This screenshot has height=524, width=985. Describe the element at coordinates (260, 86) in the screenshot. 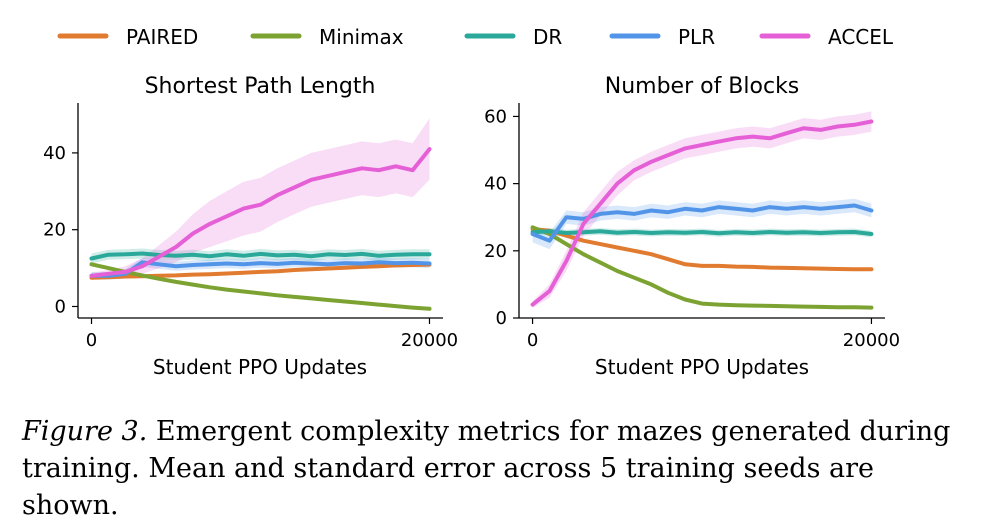

I see `panel-title: Shortest Path Length` at that location.